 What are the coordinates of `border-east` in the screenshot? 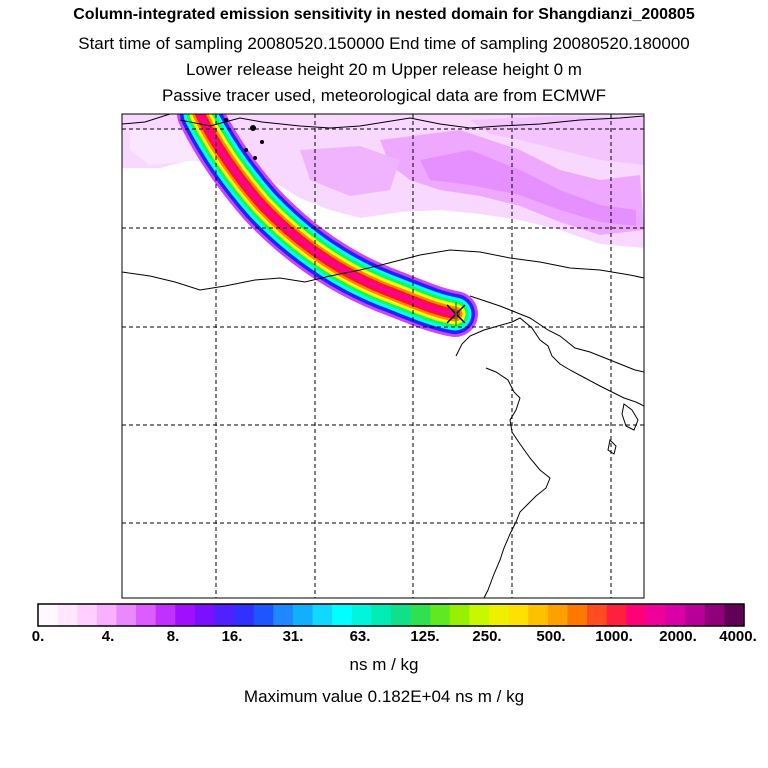 It's located at (556, 334).